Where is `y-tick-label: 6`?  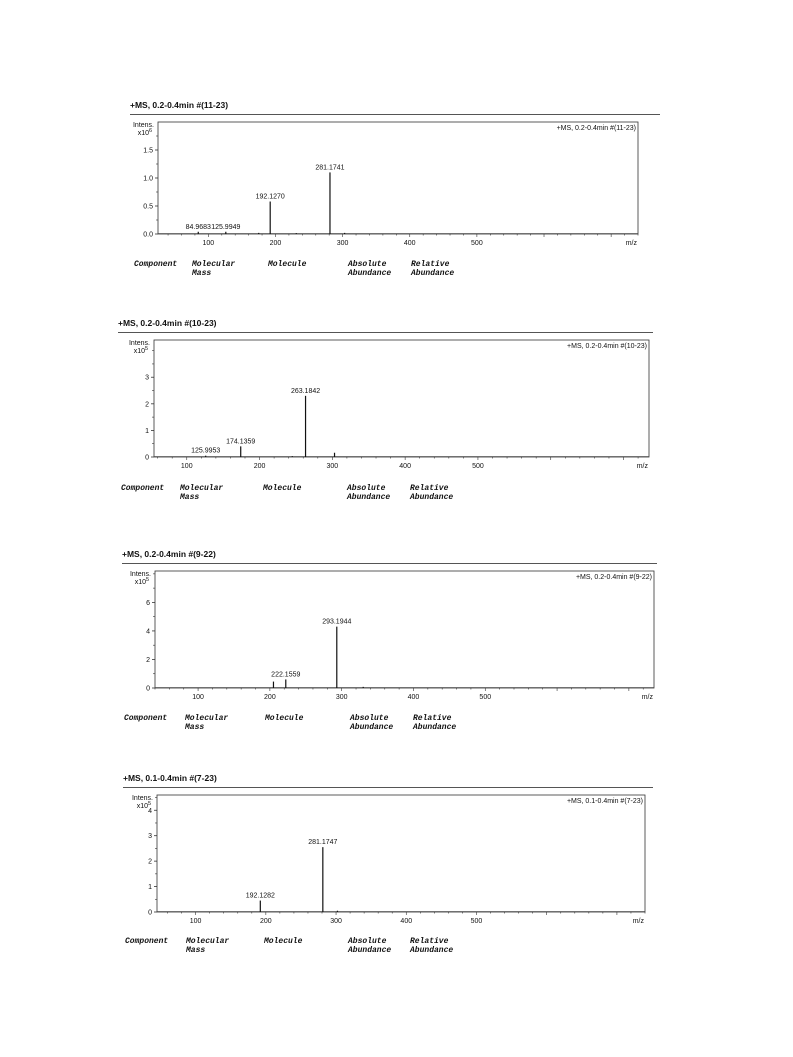
y-tick-label: 6 is located at coordinates (148, 603).